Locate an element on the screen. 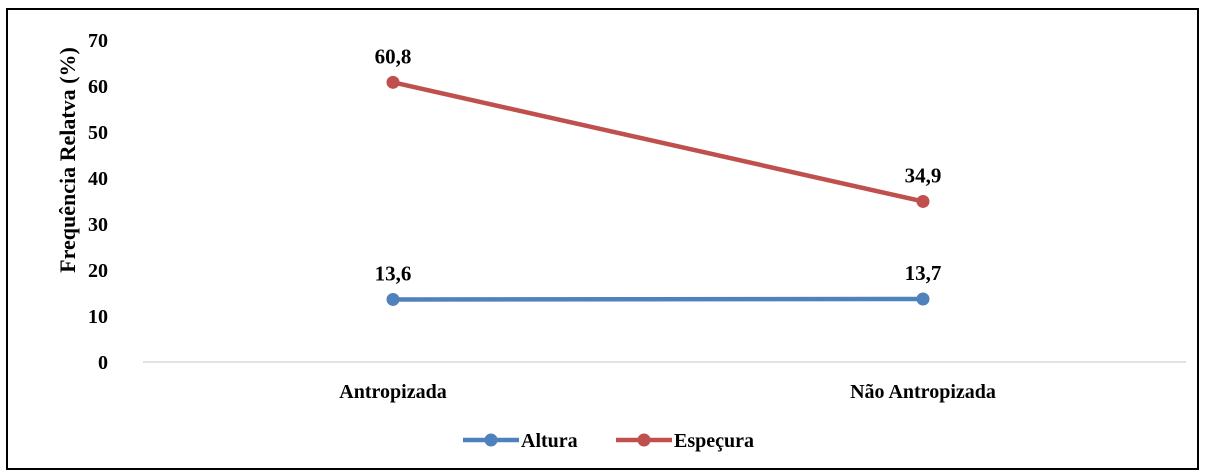 The height and width of the screenshot is (473, 1205). legend-entry-label: Altura is located at coordinates (549, 441).